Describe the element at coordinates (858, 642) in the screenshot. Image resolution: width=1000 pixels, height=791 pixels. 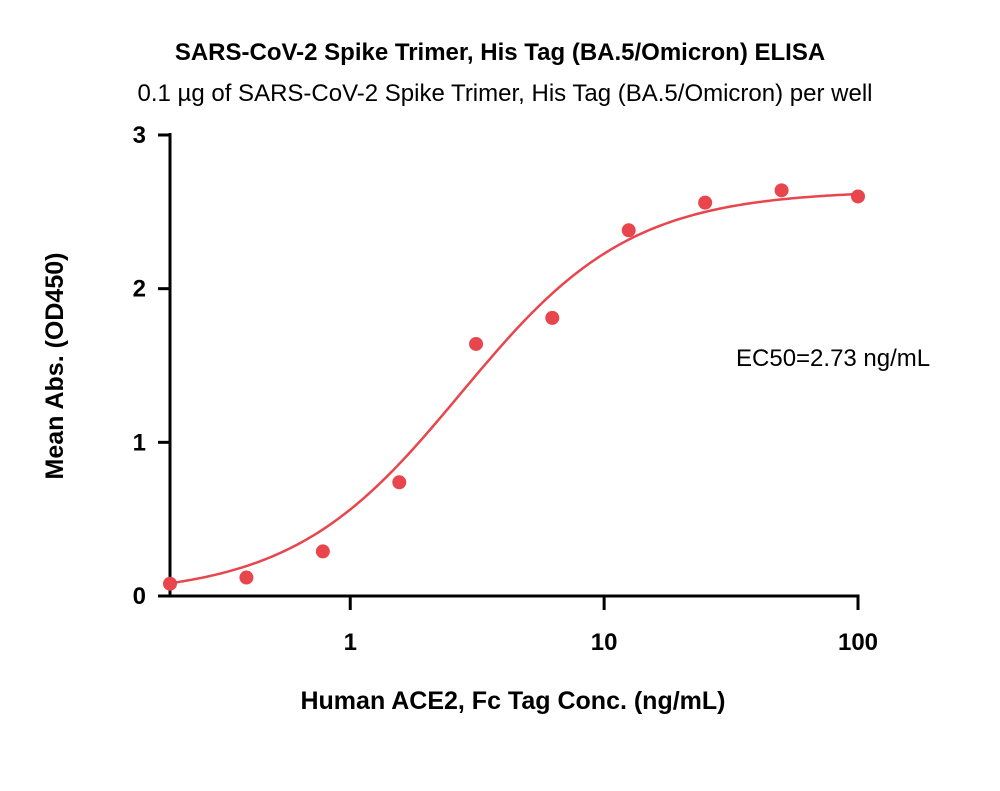
I see `x-tick-label: 100` at that location.